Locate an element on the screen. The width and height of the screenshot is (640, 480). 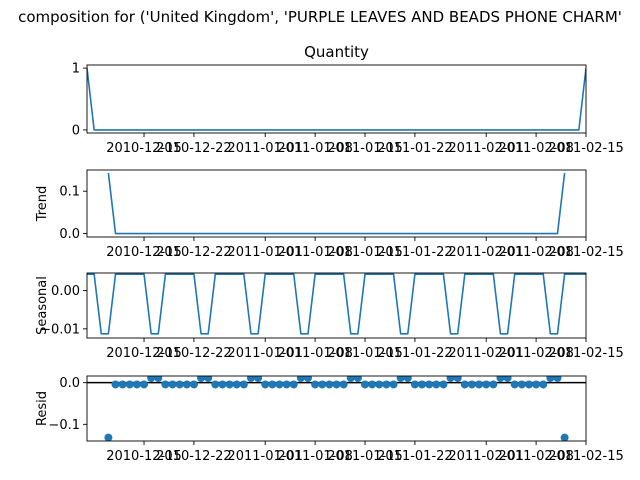
series-line-seasonal is located at coordinates (336, 304).